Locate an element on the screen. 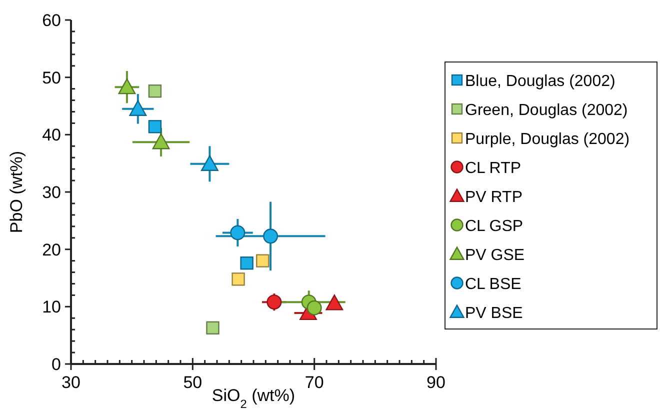  x-axis-title: SiO$_{2}$ (wt%) is located at coordinates (254, 398).